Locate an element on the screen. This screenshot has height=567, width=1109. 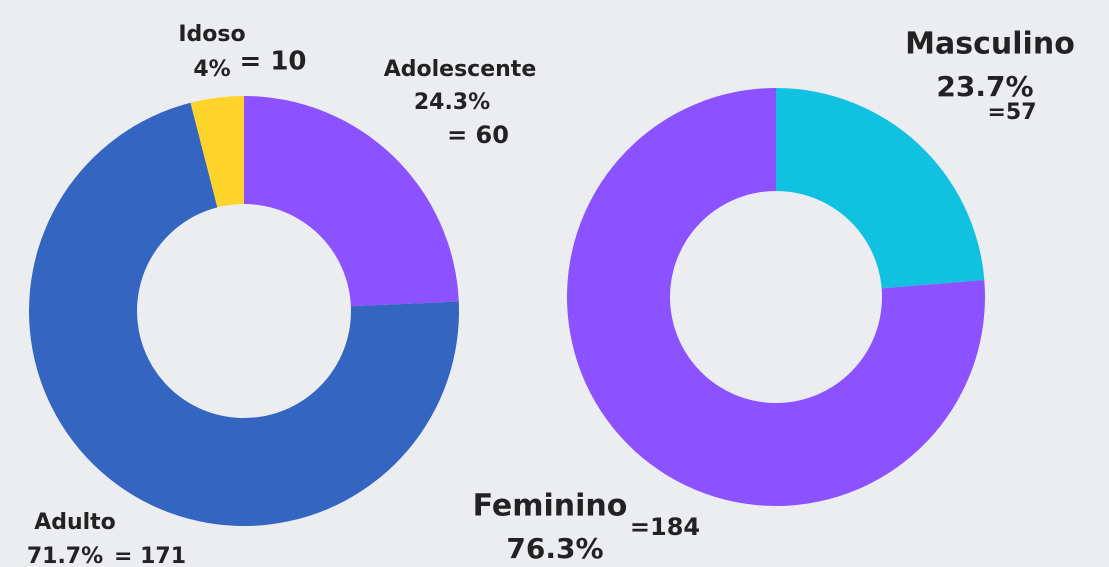
count-label: = 171 is located at coordinates (150, 555).